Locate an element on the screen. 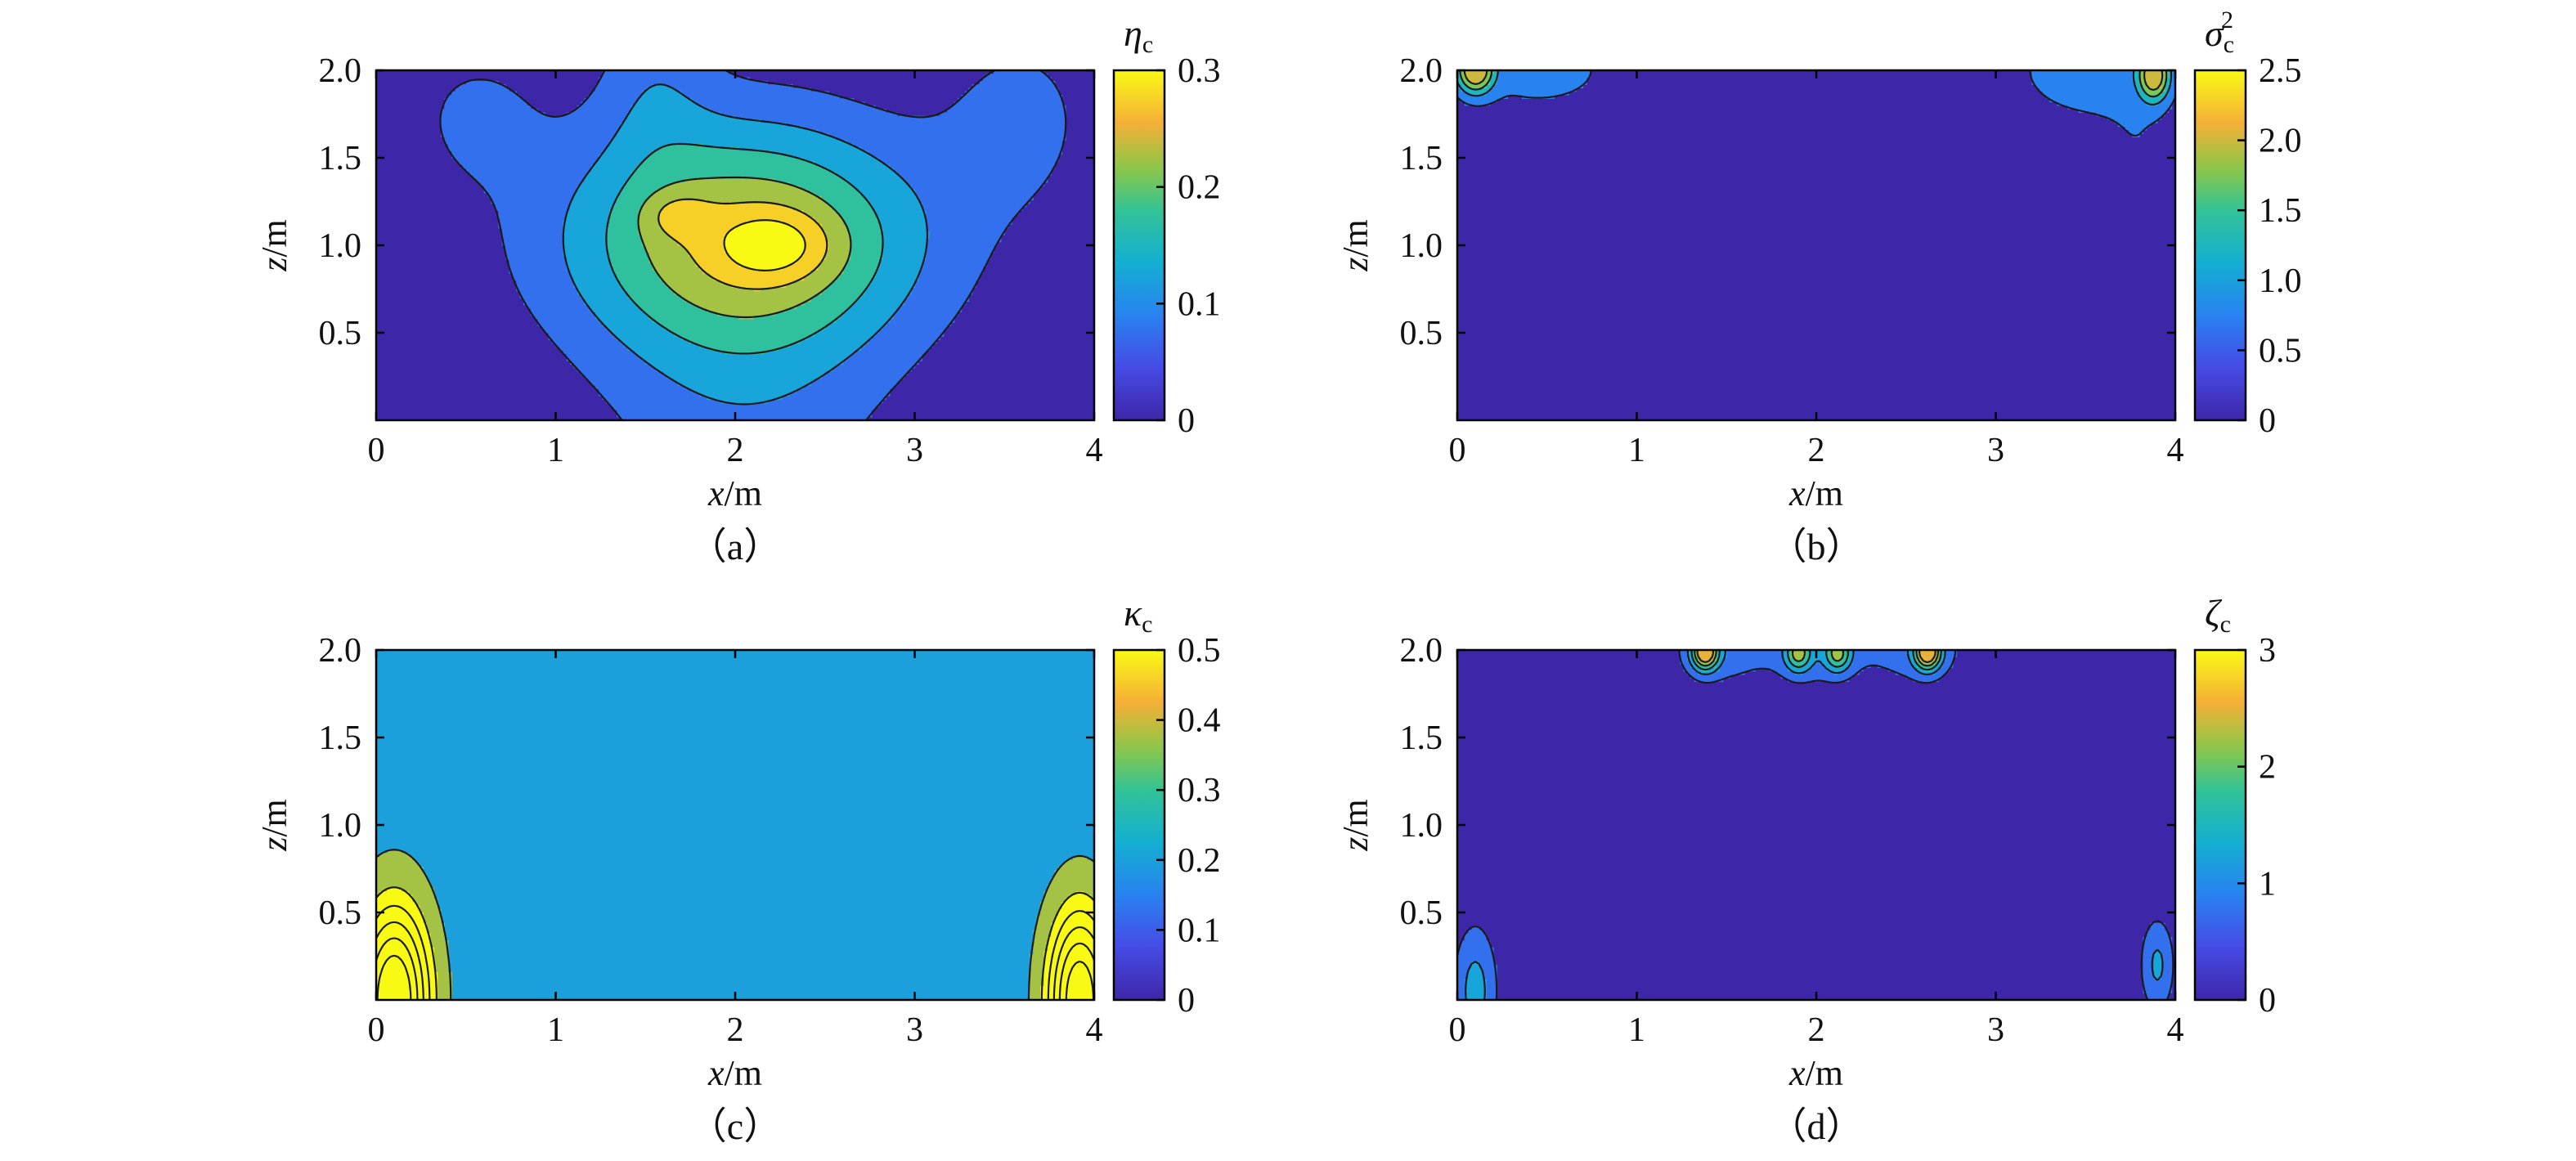  colorbar-tick-label: 2.5 is located at coordinates (2281, 71).